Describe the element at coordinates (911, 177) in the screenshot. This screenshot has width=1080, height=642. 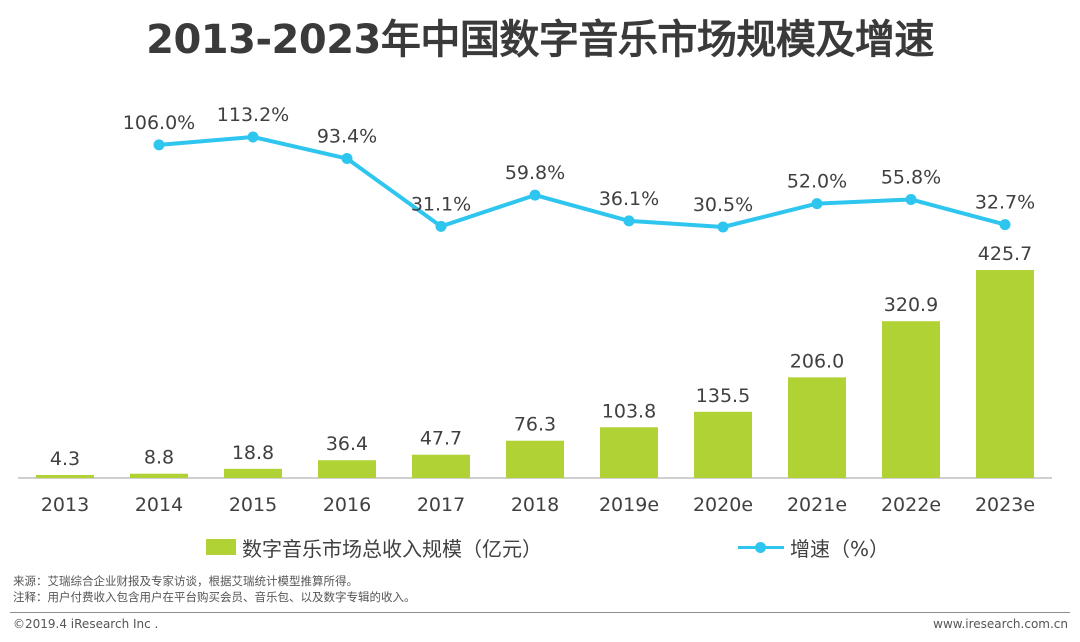
I see `growth-value-label: 55.8%` at that location.